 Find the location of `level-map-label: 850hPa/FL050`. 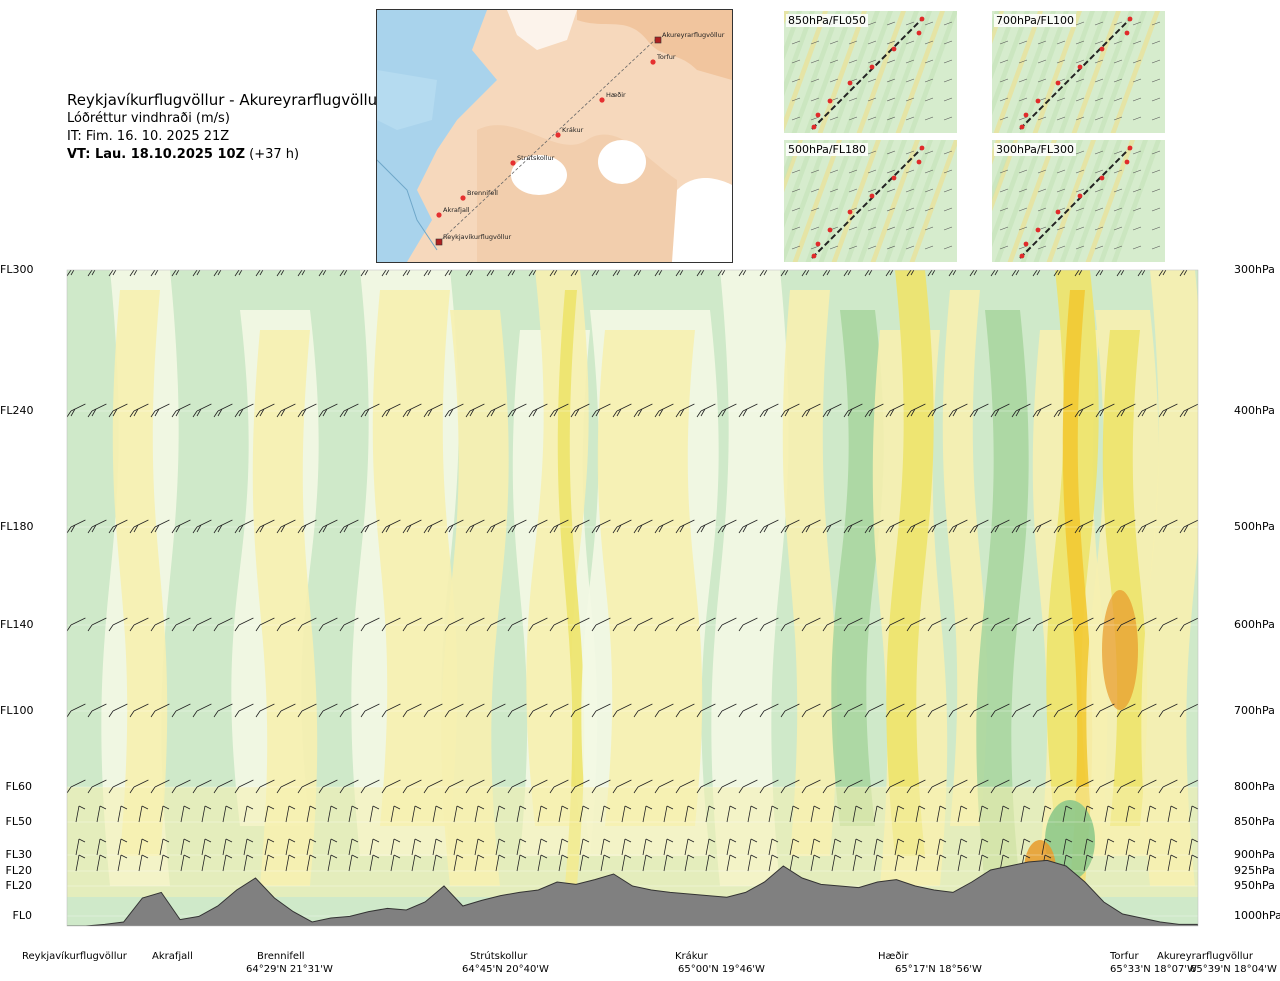

level-map-label: 850hPa/FL050 is located at coordinates (827, 20).